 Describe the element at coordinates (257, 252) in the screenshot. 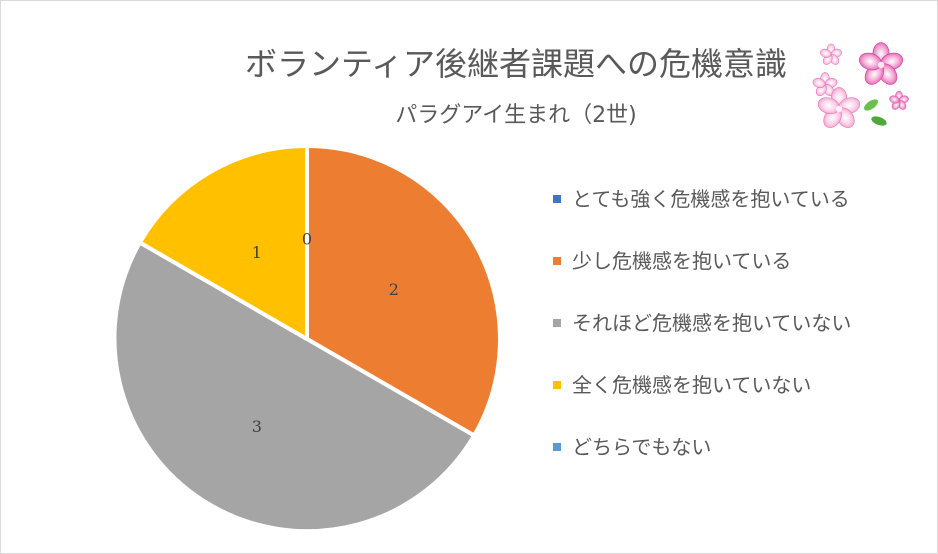

I see `slice-data-label: 1` at that location.